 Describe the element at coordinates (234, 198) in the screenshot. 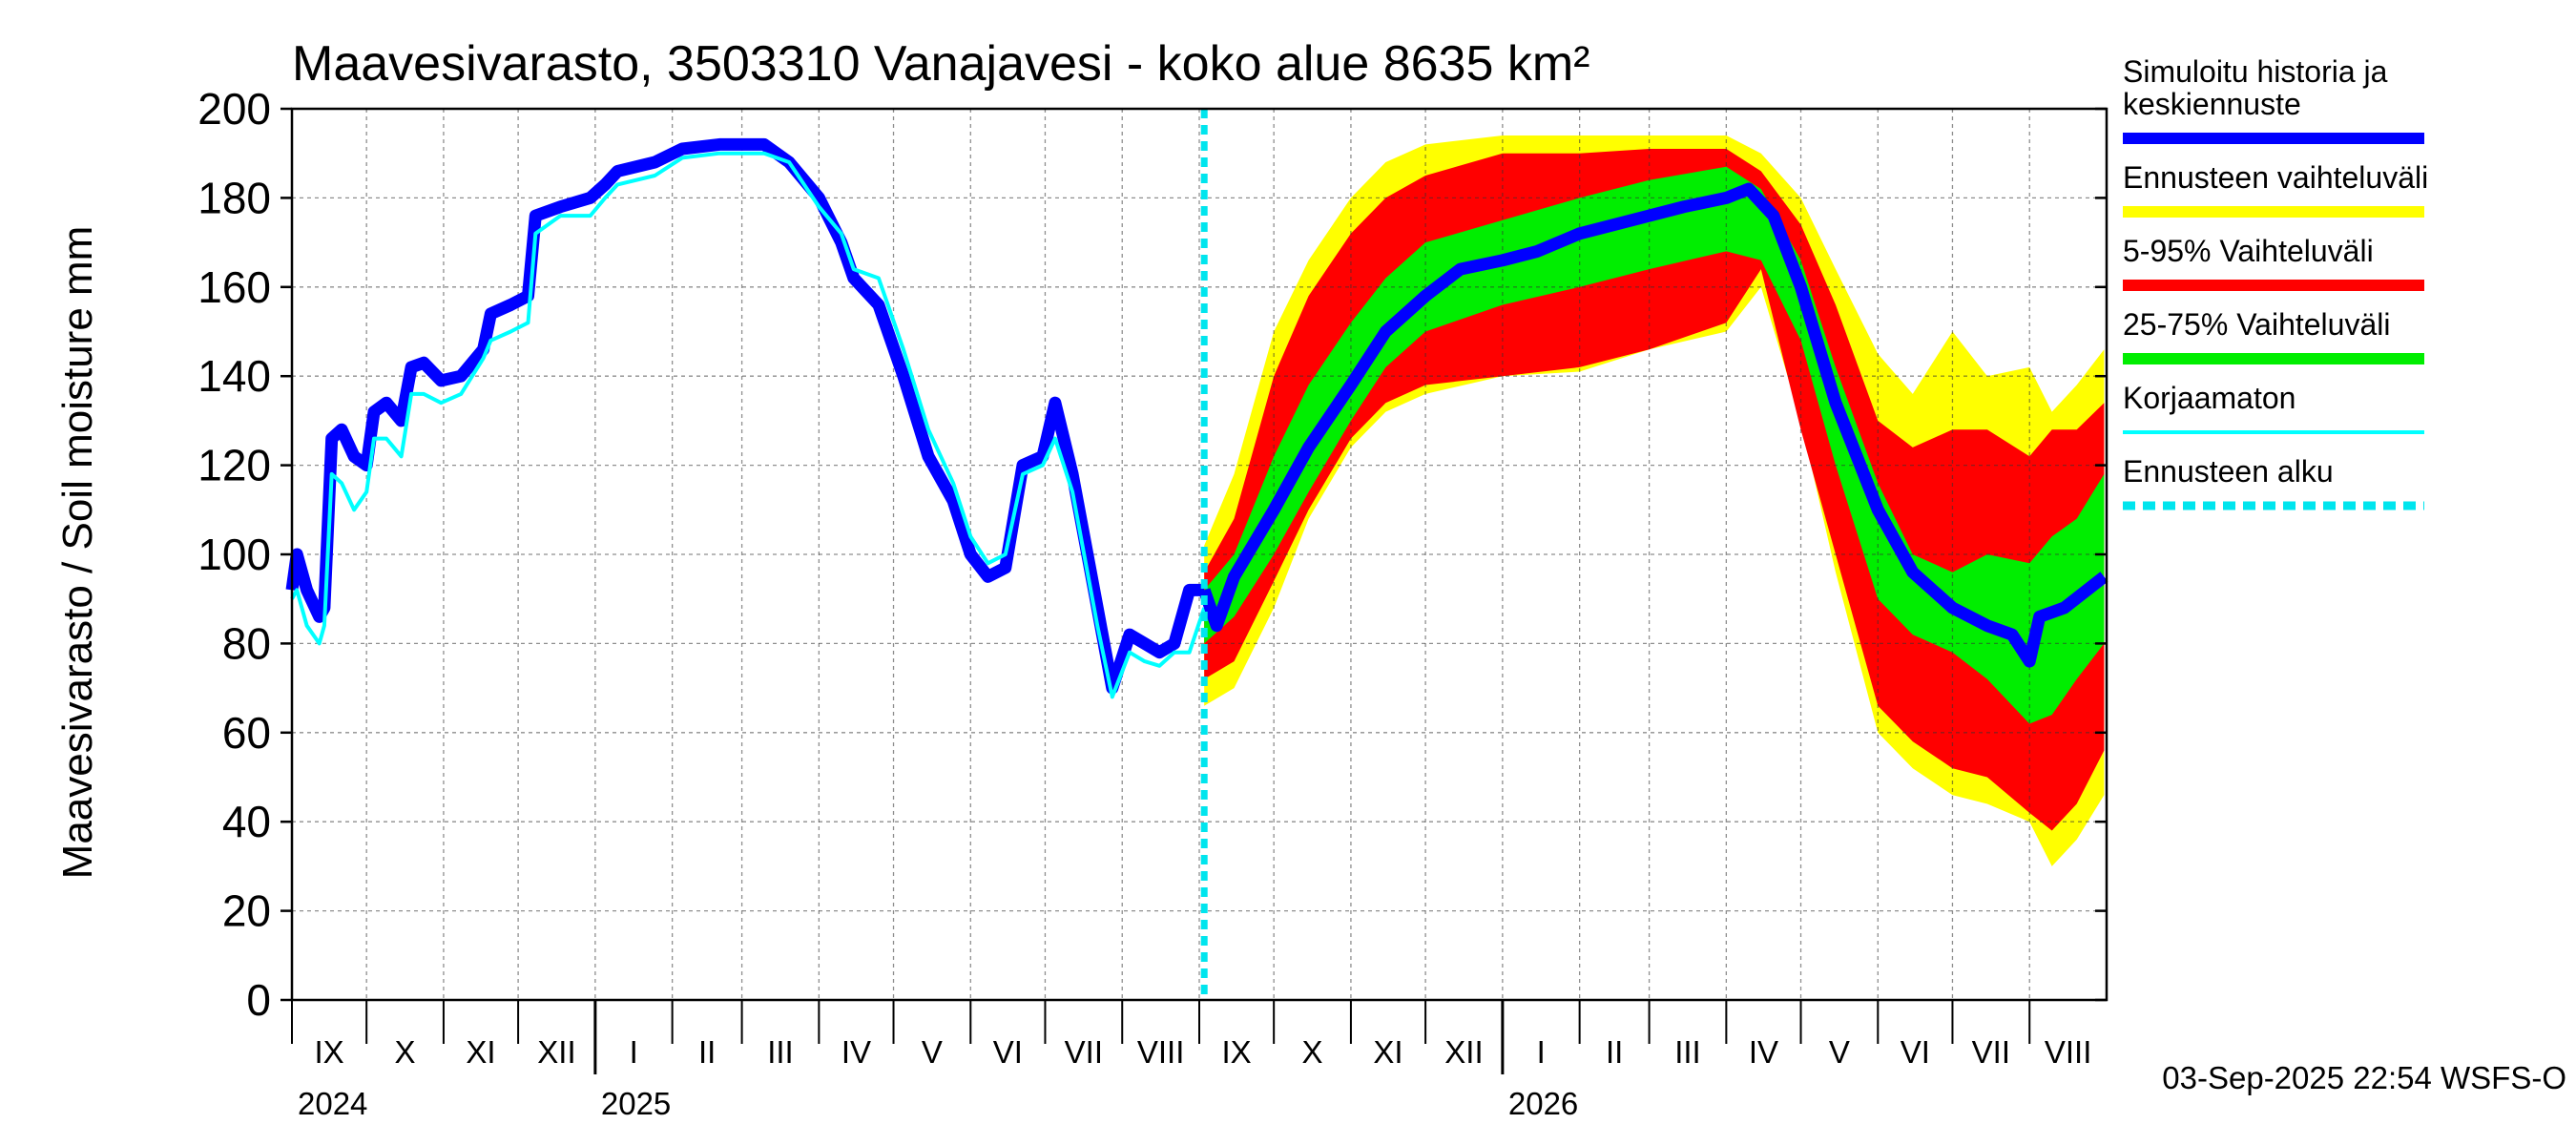

I see `y-tick-label: 180` at that location.